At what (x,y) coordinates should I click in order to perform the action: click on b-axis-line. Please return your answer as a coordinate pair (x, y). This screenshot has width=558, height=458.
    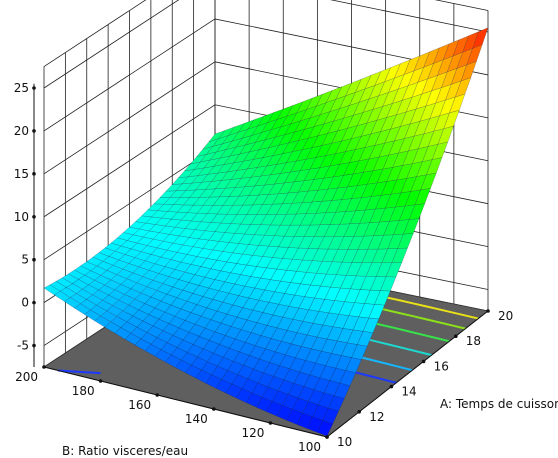
    Looking at the image, I should click on (185, 402).